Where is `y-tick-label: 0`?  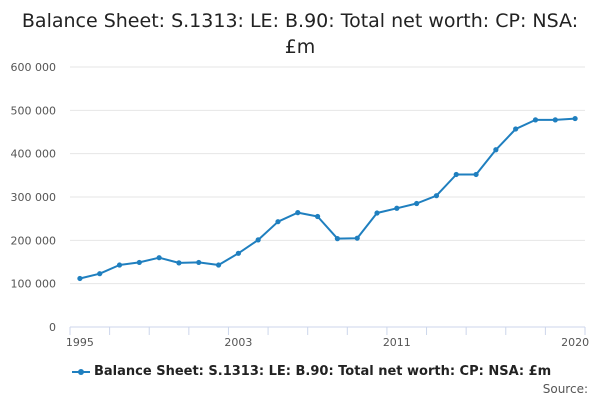 y-tick-label: 0 is located at coordinates (52, 327).